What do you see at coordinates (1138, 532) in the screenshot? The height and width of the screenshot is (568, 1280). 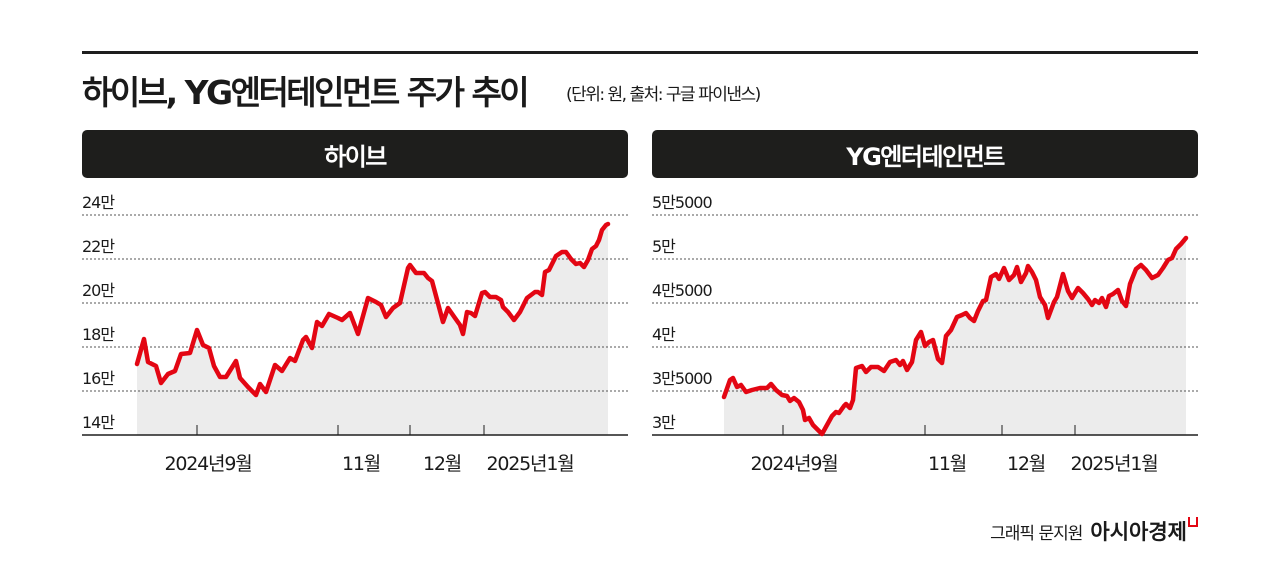 I see `brand-name: 아시아경제` at bounding box center [1138, 532].